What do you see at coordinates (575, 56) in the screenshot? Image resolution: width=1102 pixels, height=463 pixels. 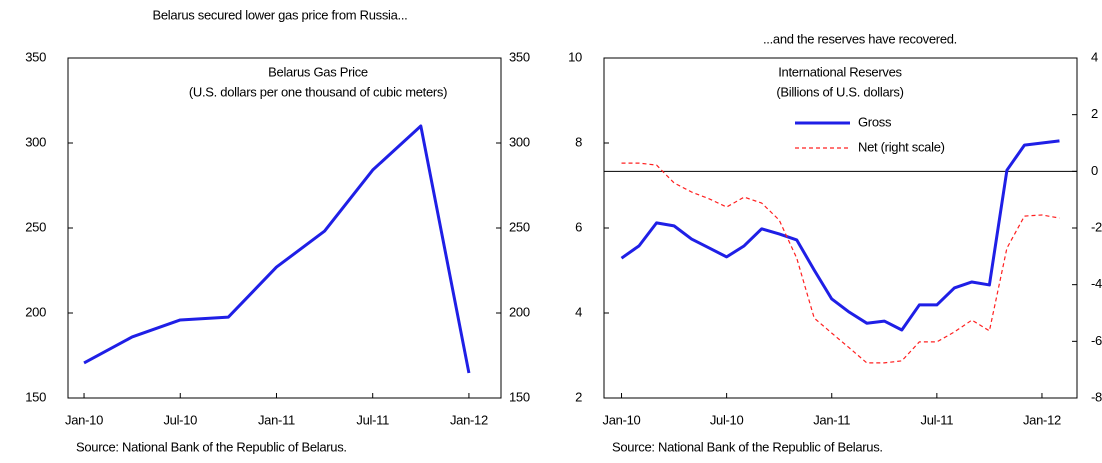 I see `y-tick-label: 10` at bounding box center [575, 56].